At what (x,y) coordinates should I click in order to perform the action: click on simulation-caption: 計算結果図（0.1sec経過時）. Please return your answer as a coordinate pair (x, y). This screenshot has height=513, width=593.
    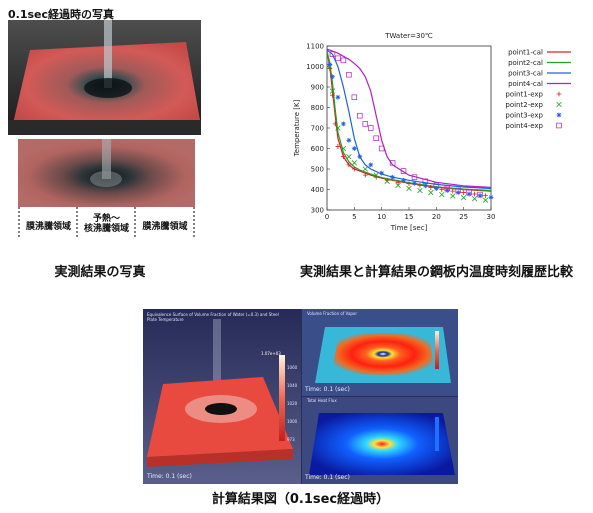
    Looking at the image, I should click on (300, 499).